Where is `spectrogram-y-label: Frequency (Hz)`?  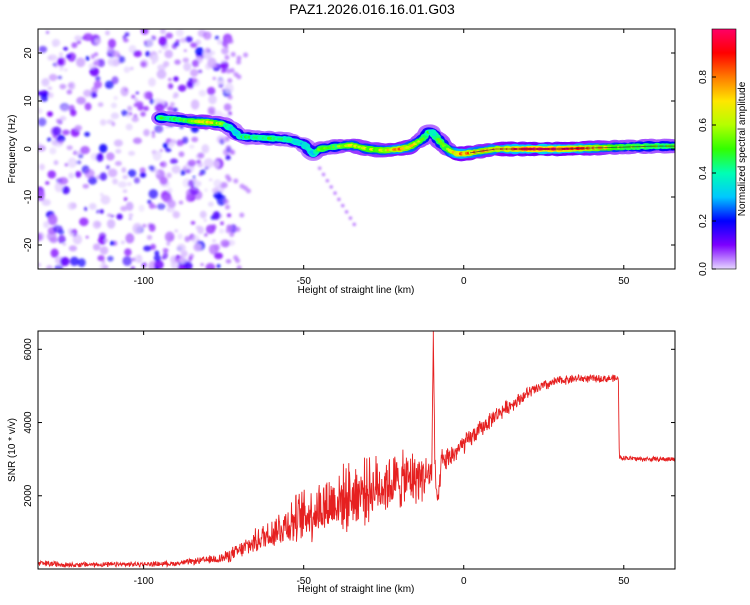 spectrogram-y-label: Frequency (Hz) is located at coordinates (12, 149).